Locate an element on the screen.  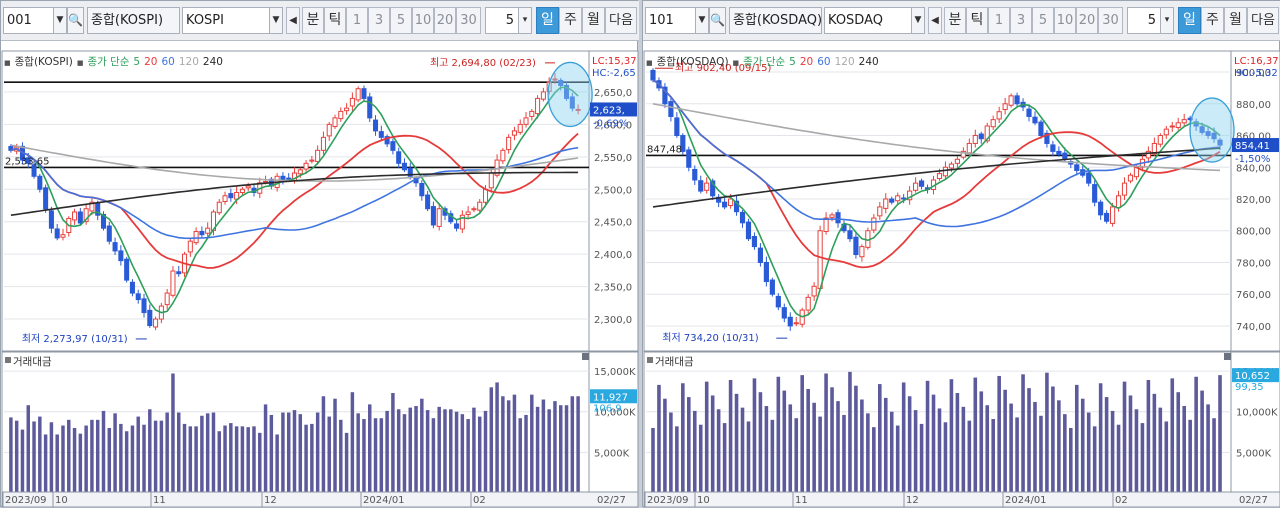
day-button: 일 is located at coordinates (547, 20).